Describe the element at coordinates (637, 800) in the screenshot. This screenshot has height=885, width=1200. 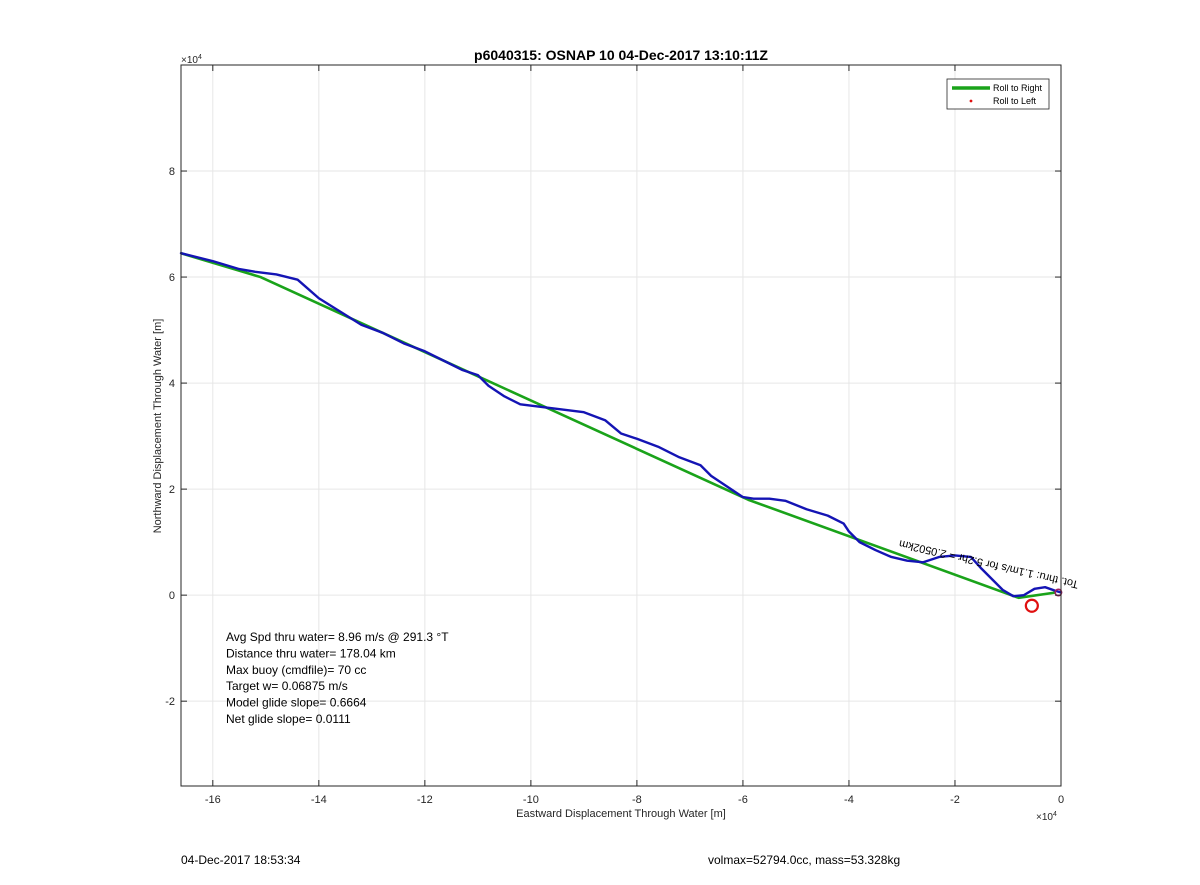
I see `x-tick-label: -8` at that location.